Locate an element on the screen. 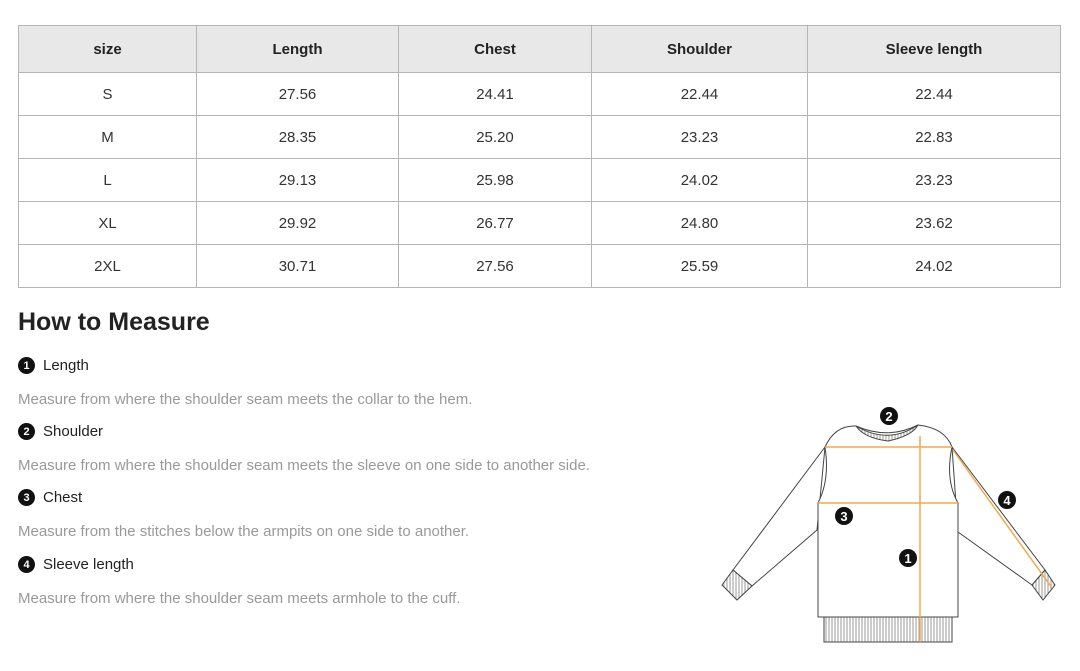 This screenshot has height=671, width=1080. number-4-icon: 4 is located at coordinates (26, 564).